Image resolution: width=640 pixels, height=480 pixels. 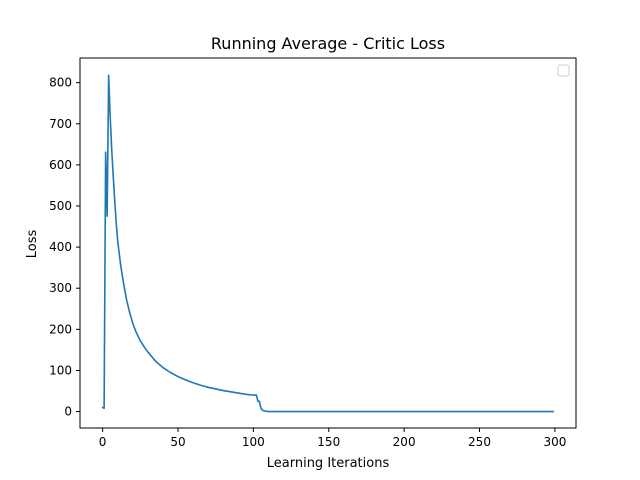 What do you see at coordinates (32, 244) in the screenshot?
I see `y-axis-label: Loss` at bounding box center [32, 244].